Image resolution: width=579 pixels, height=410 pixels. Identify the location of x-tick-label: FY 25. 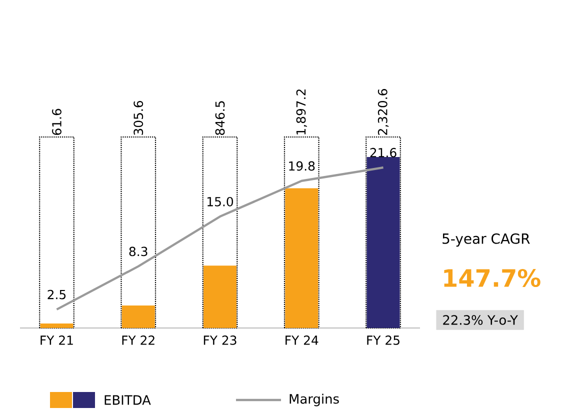
(383, 340).